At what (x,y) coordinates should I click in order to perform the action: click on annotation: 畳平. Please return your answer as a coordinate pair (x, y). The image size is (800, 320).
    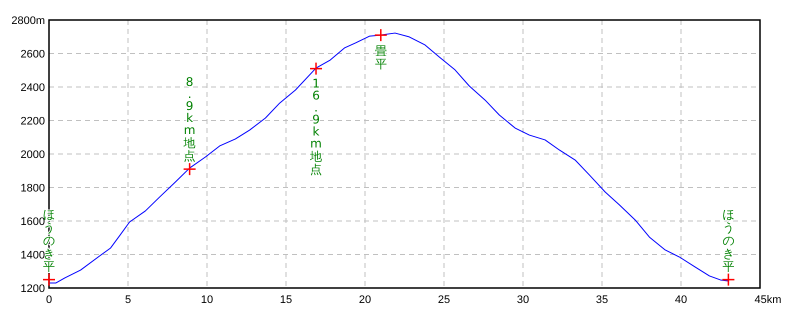
    Looking at the image, I should click on (380, 58).